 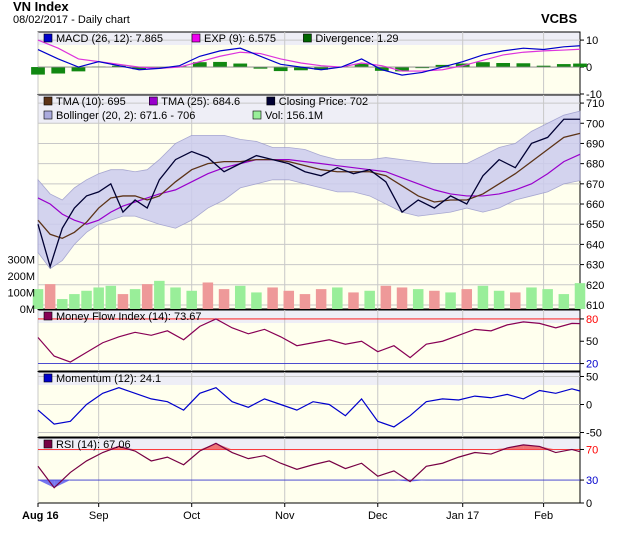 What do you see at coordinates (108, 379) in the screenshot?
I see `legend-entry: Momentum (12): 24.1` at bounding box center [108, 379].